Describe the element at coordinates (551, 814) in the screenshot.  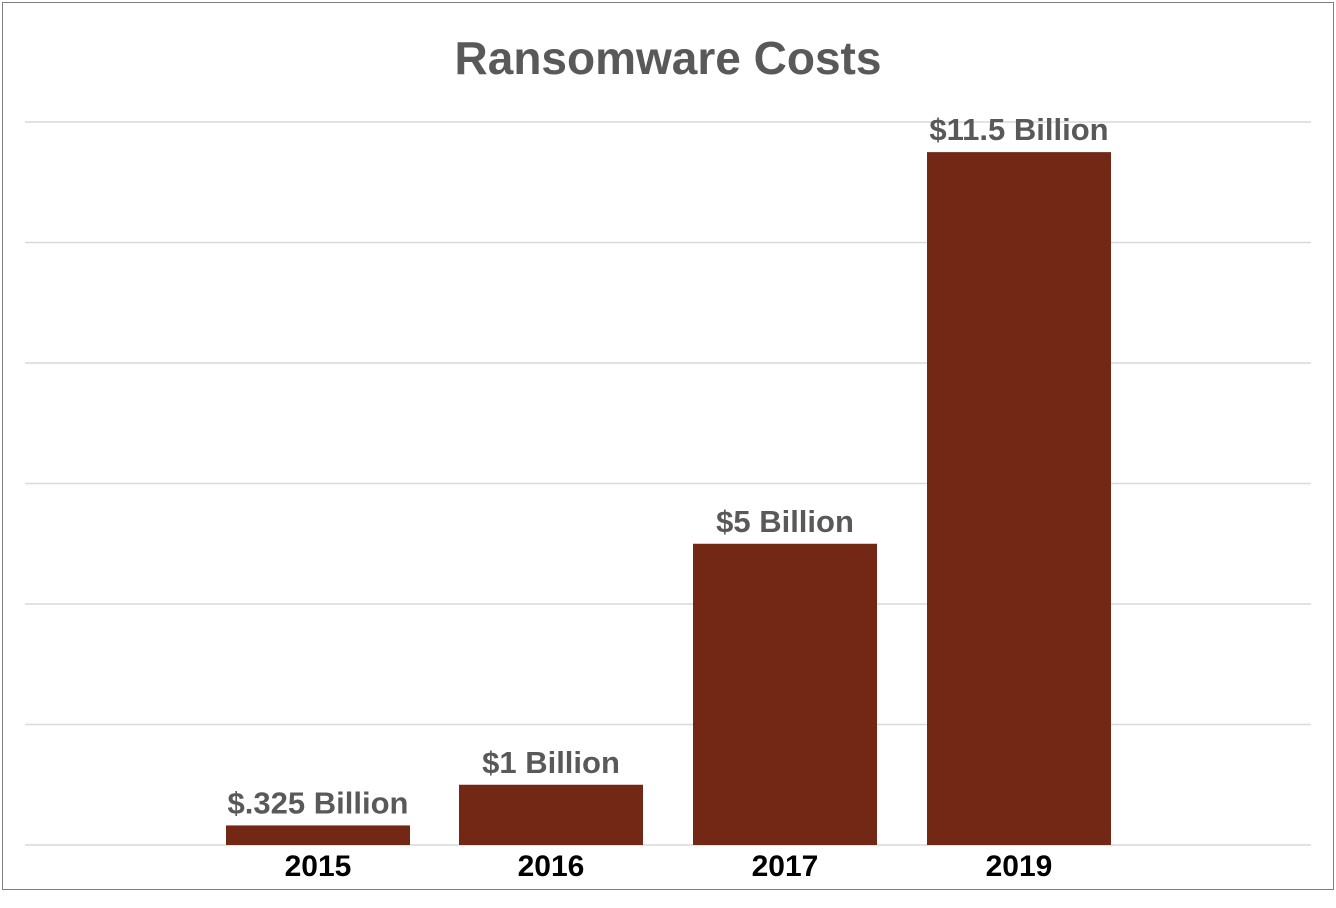
I see `bar-2016` at that location.